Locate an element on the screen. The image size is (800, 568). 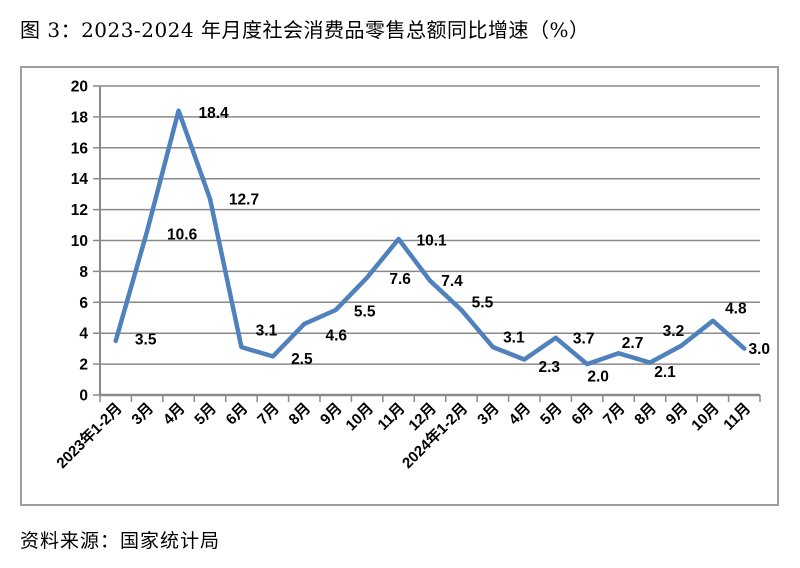
y-axis-labels: 0 2 4 6 8 10 12 14 16 18 20 is located at coordinates (80, 242).